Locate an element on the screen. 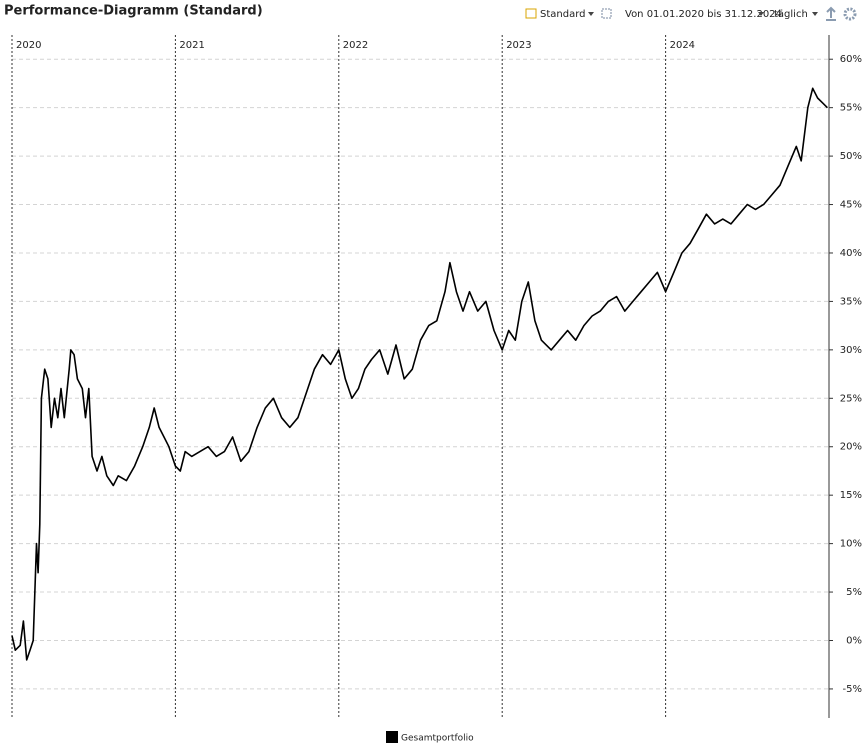  y-tick-label: 30% is located at coordinates (851, 350).